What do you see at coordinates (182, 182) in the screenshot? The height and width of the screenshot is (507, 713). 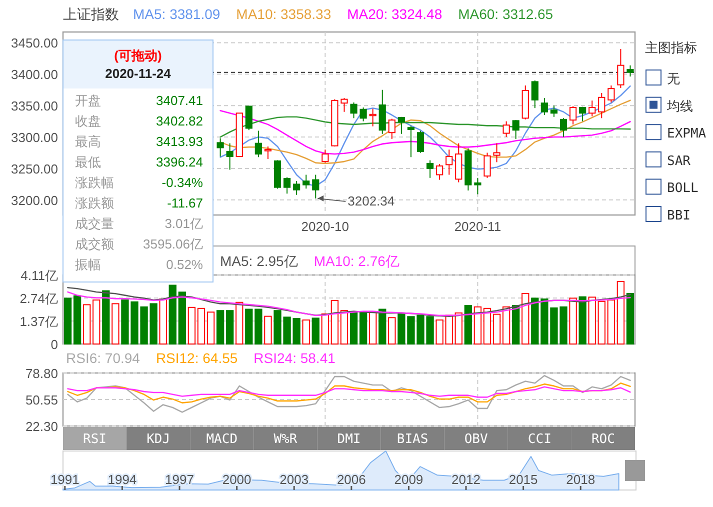 I see `text: -0.34%` at bounding box center [182, 182].